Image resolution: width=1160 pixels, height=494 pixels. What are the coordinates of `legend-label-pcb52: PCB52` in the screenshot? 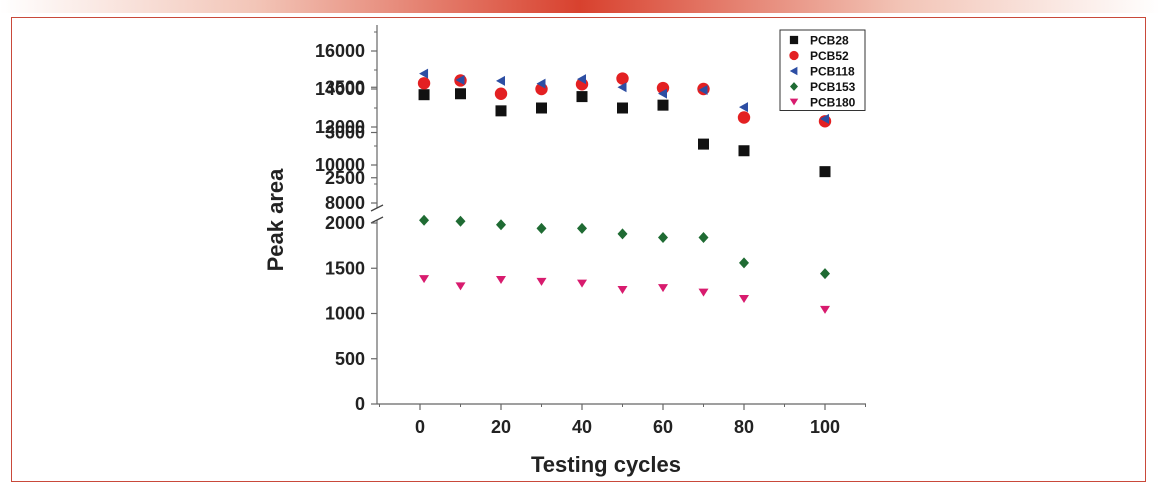 It's located at (829, 56).